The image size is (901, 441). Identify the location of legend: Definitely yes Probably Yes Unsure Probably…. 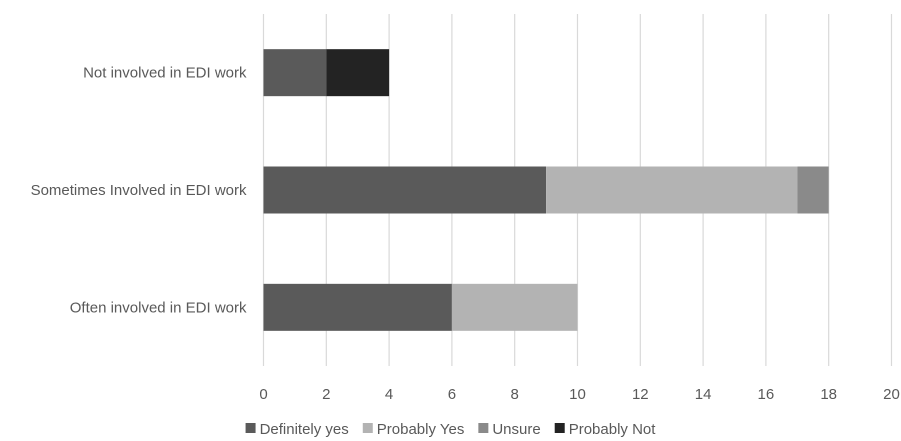
(451, 429).